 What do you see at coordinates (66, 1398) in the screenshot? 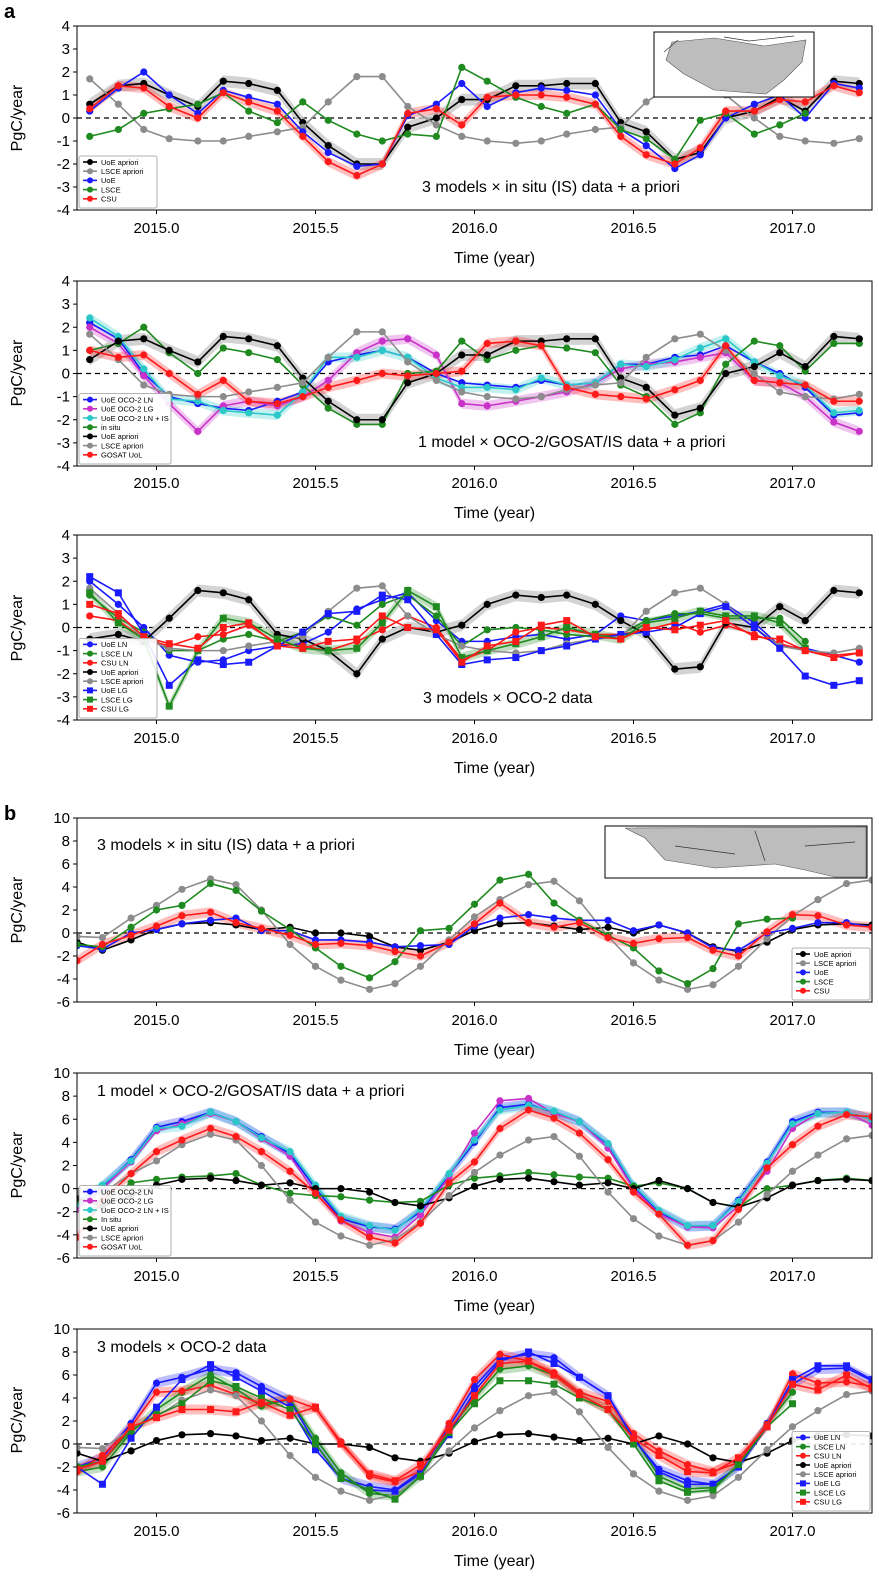
I see `y-tick-label-5: 4` at bounding box center [66, 1398].